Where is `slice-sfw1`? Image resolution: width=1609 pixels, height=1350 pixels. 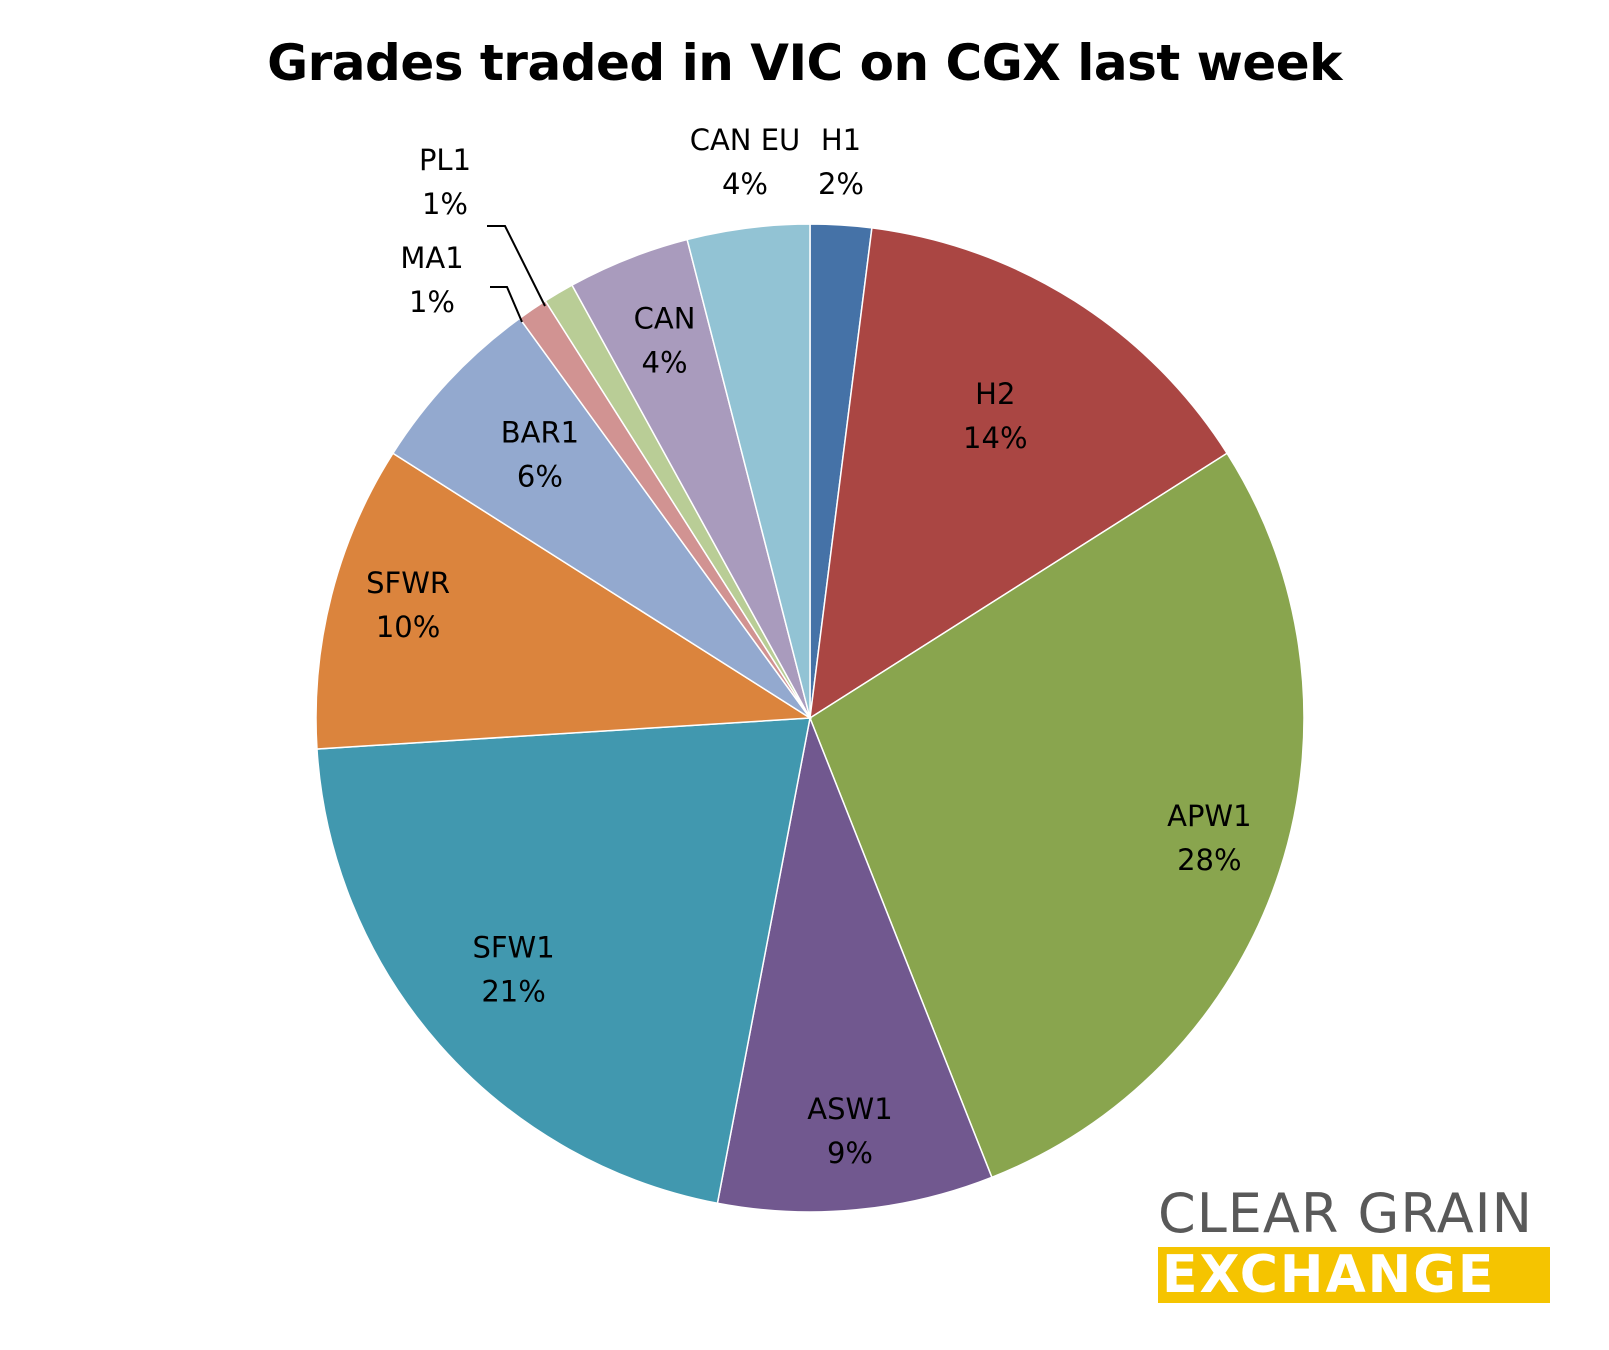
slice-sfw1 is located at coordinates (563, 961).